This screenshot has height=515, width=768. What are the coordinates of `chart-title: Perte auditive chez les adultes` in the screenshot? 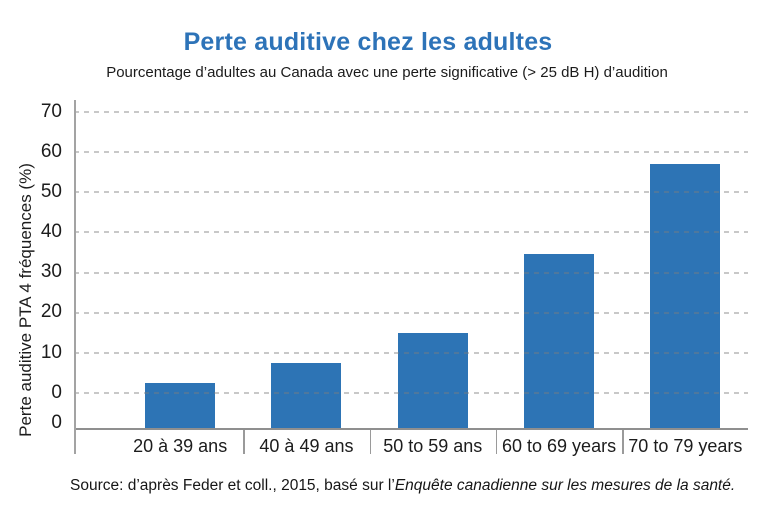 It's located at (368, 42).